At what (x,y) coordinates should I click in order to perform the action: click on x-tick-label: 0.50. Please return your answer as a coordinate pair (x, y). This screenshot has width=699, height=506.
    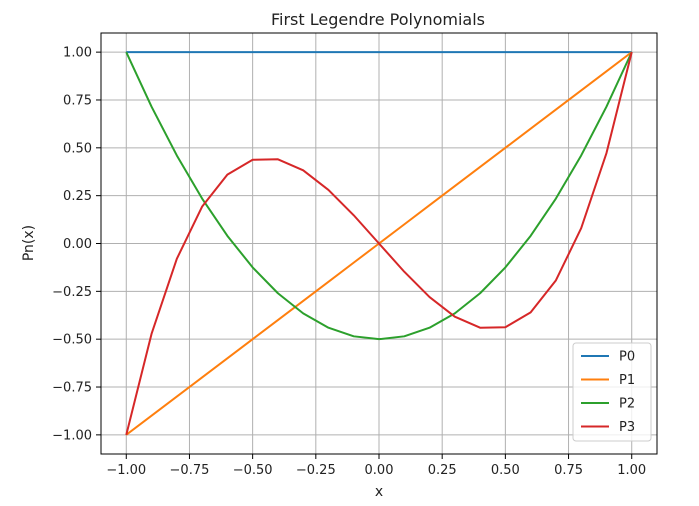
    Looking at the image, I should click on (505, 470).